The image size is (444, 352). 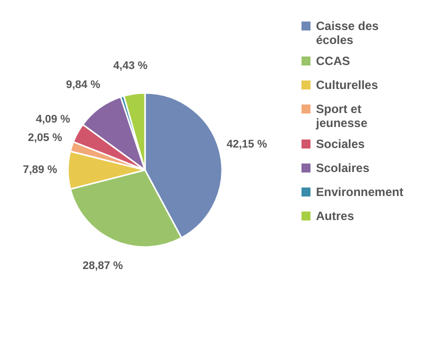 What do you see at coordinates (40, 170) in the screenshot?
I see `data-label: 7,89 %` at bounding box center [40, 170].